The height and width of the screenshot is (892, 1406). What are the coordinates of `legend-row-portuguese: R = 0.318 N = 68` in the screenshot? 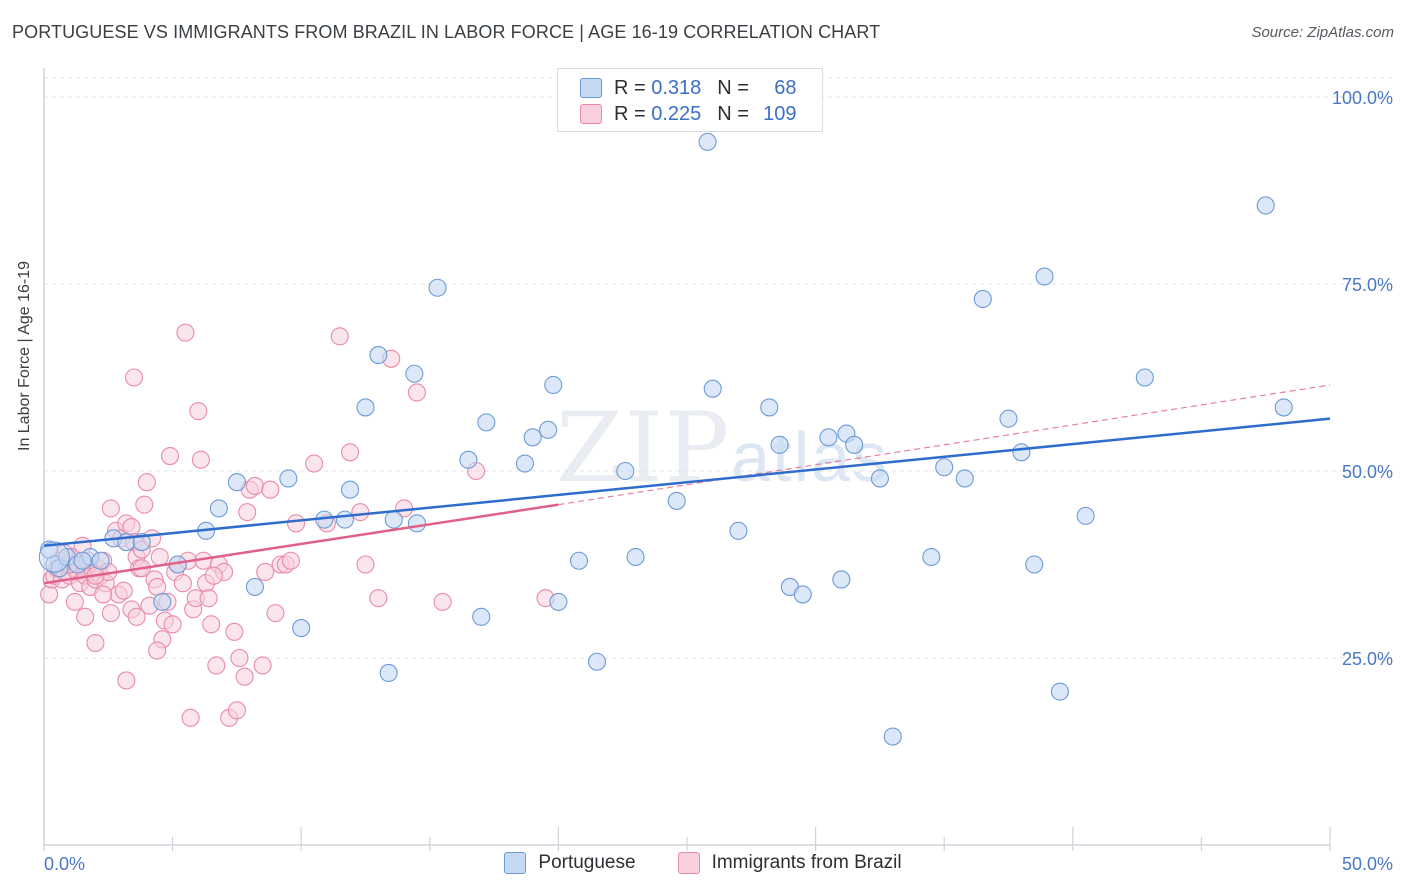 It's located at (688, 88).